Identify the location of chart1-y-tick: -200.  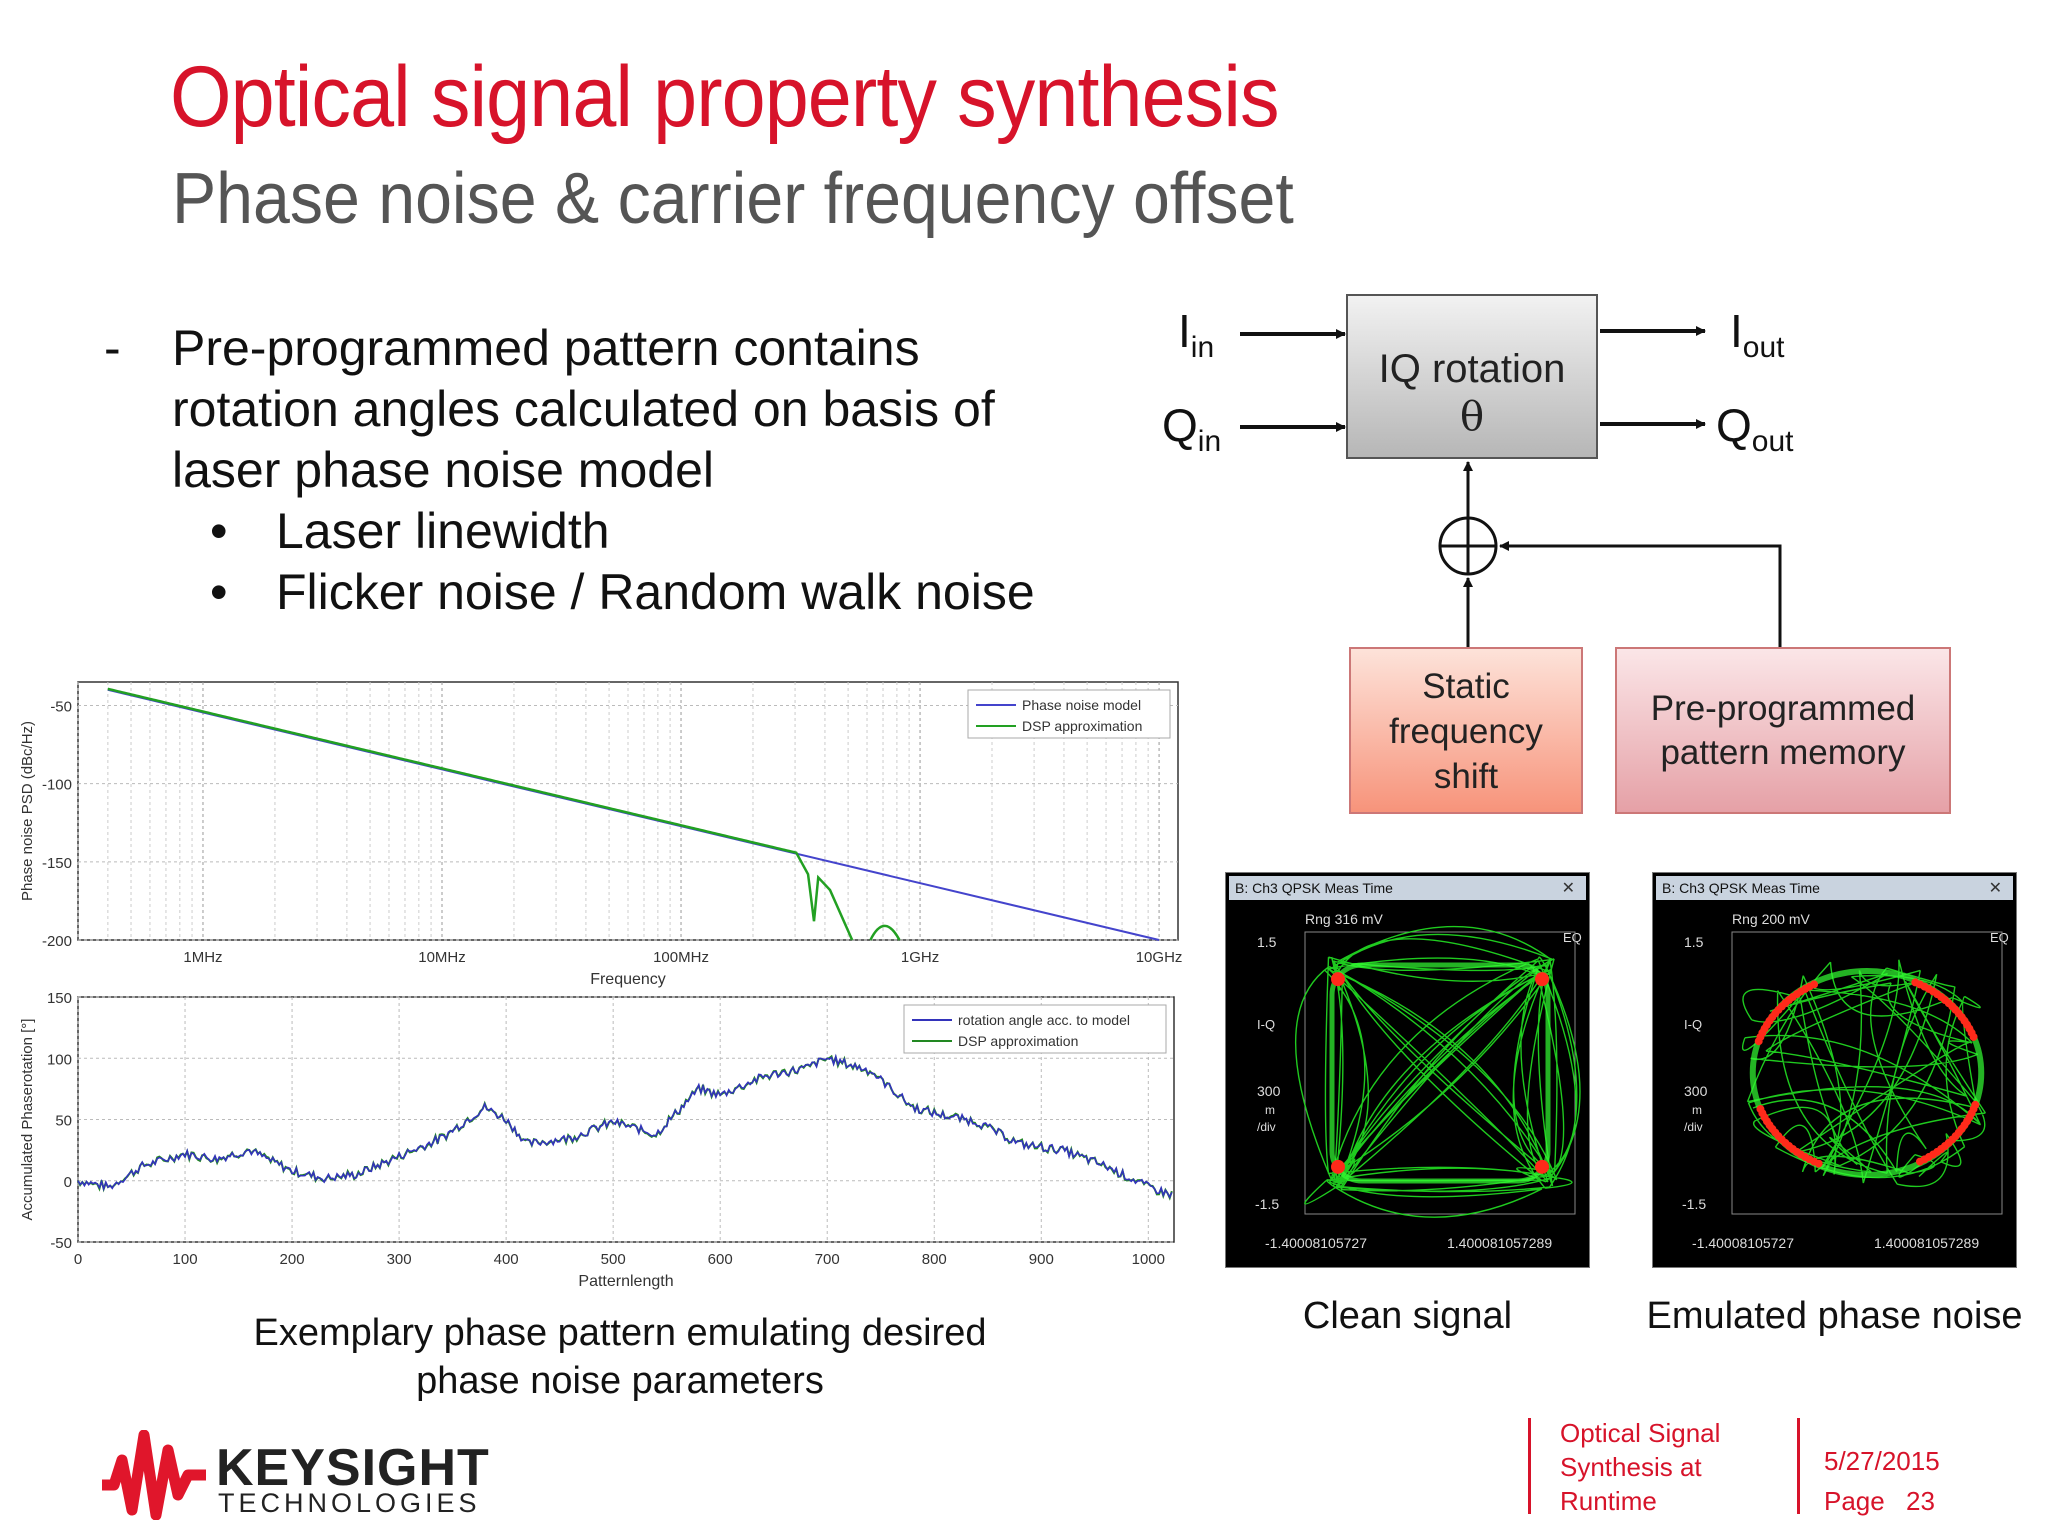
(57, 941).